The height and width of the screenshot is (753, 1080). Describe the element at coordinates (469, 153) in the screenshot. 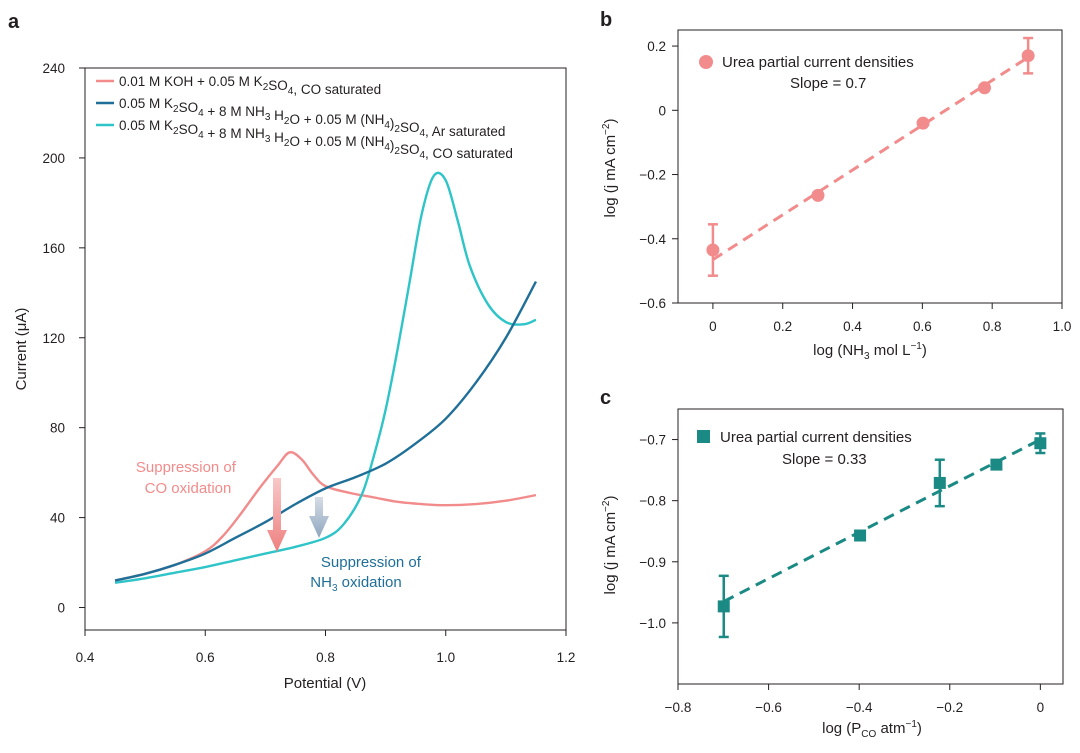

I see `legend-text-run: , CO saturated` at that location.